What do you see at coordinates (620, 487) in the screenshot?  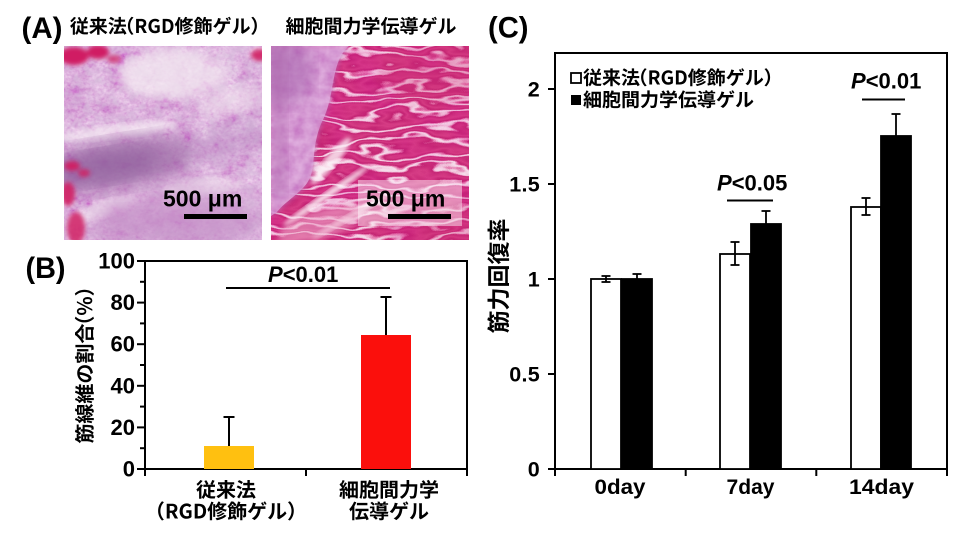 I see `svg-text: 0day` at bounding box center [620, 487].